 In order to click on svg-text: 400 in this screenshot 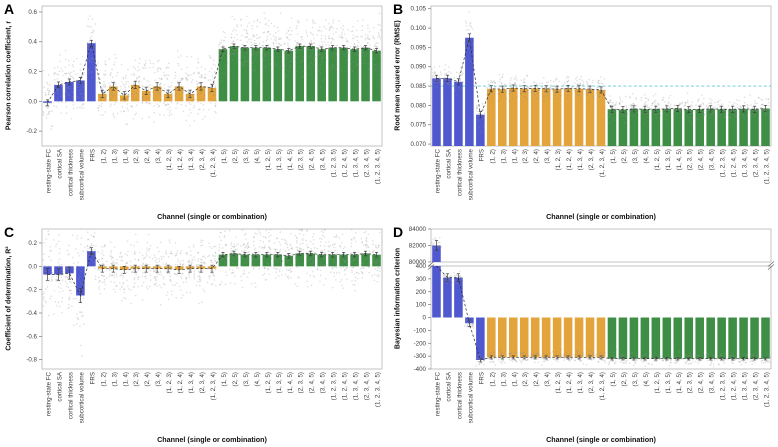, I will do `click(421, 266)`.